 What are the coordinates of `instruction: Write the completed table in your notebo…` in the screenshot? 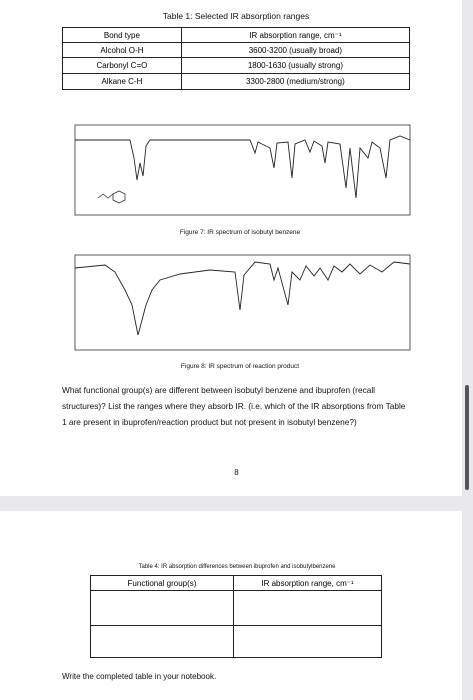 It's located at (139, 676).